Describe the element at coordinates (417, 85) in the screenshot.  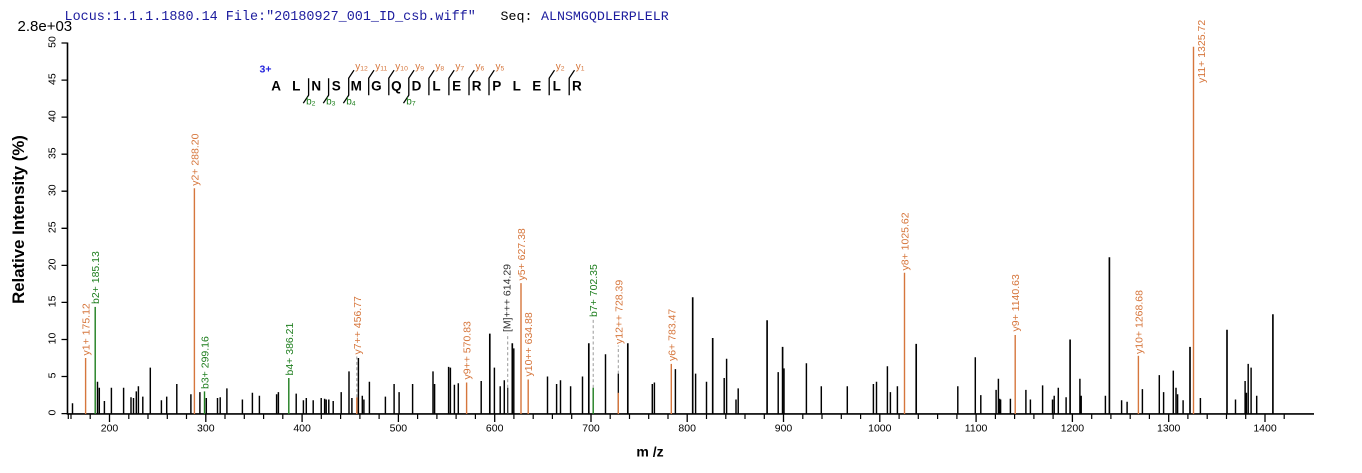
I see `svg-text: D` at that location.